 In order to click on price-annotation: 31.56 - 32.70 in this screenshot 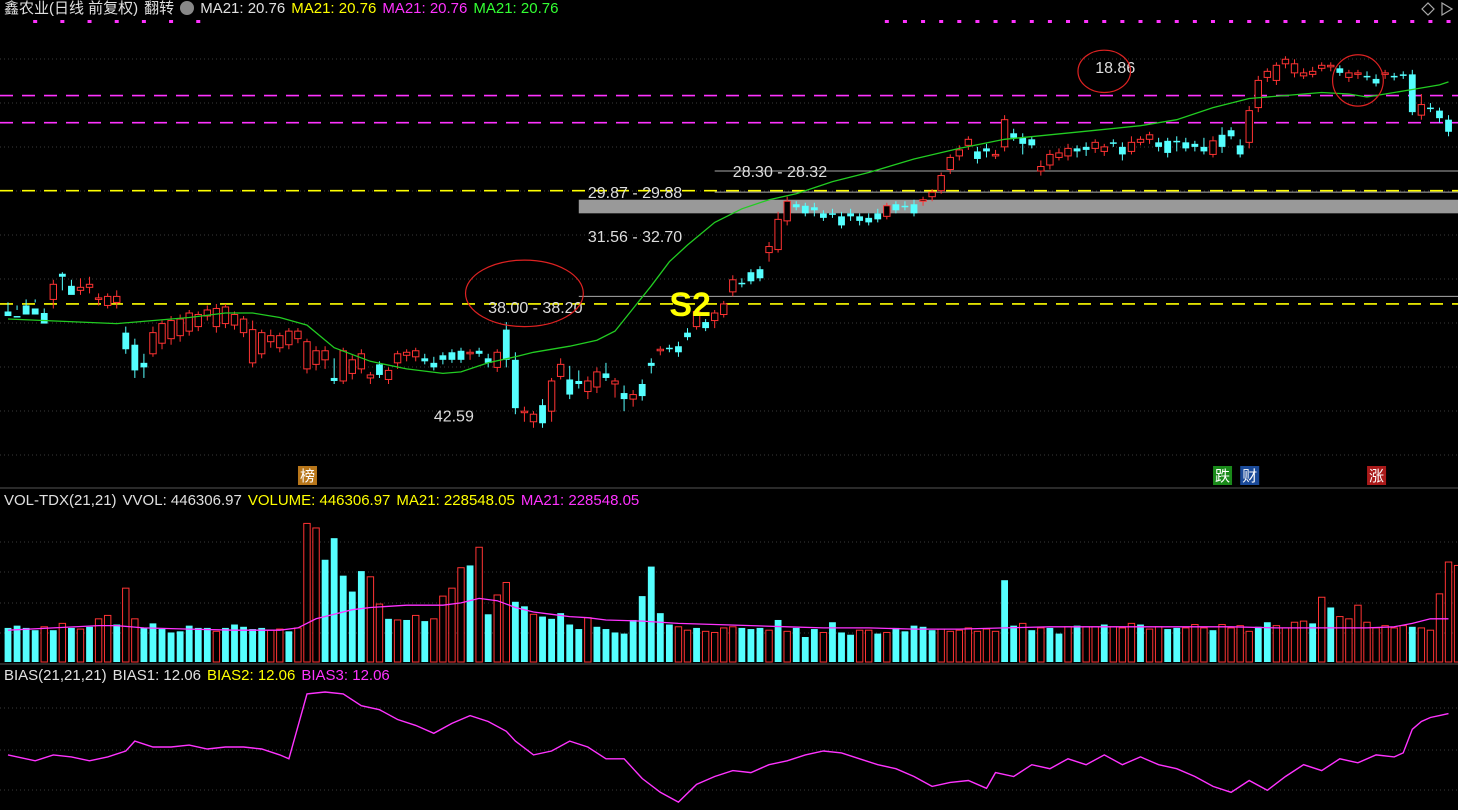, I will do `click(635, 237)`.